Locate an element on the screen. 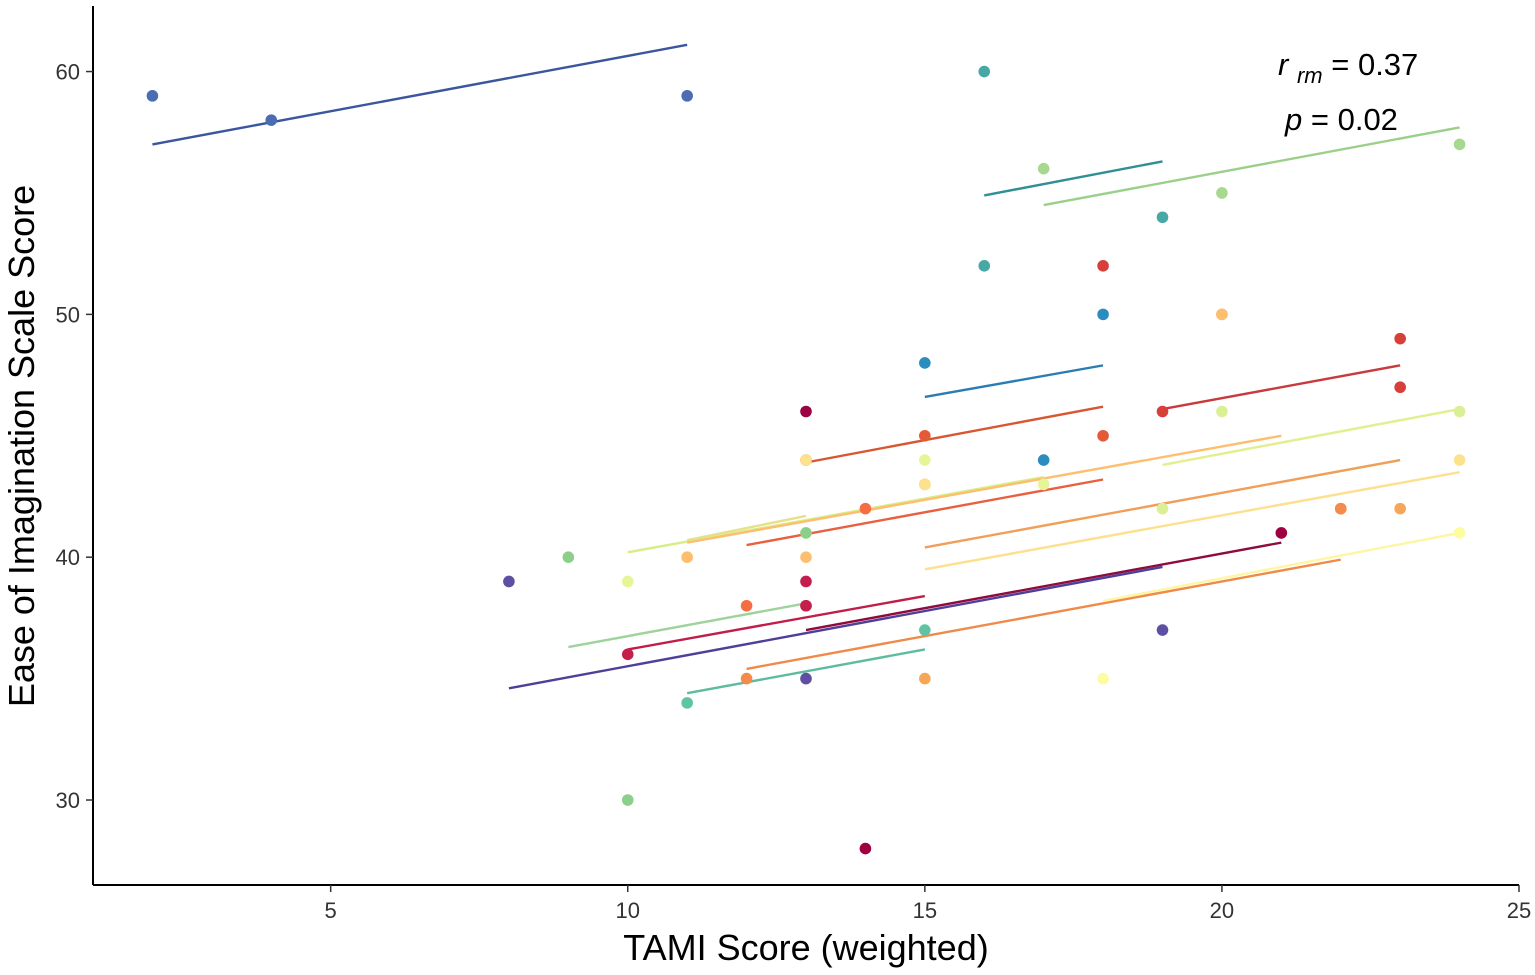  x-tick-label-20: 20 is located at coordinates (1222, 910).